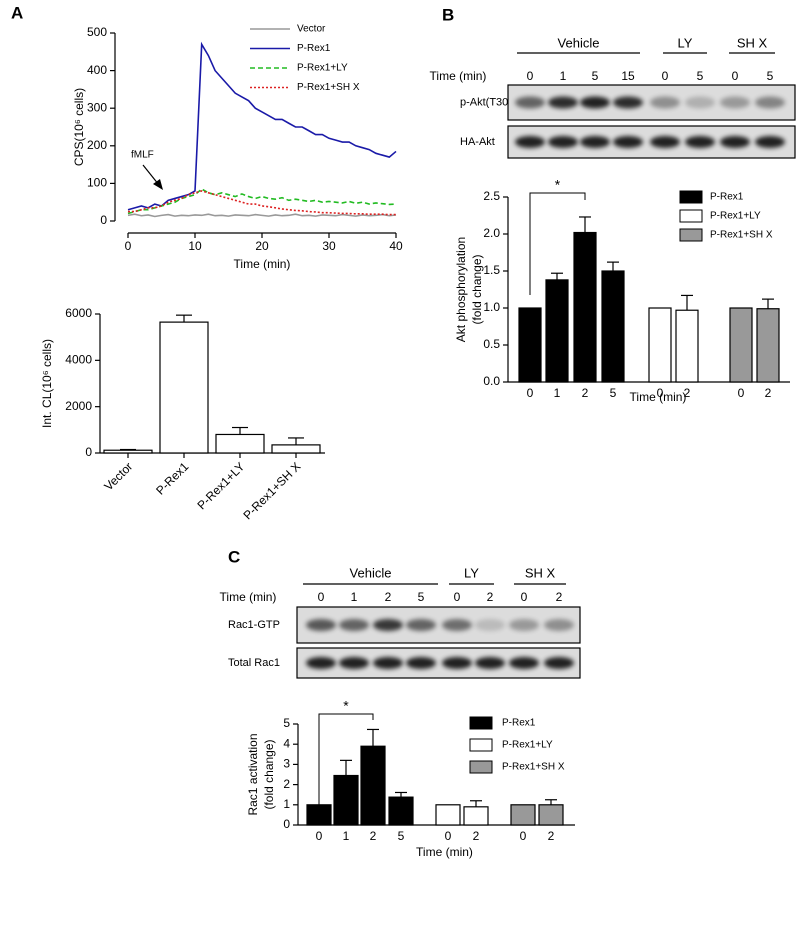  What do you see at coordinates (97, 183) in the screenshot?
I see `y-tick-label: 100` at bounding box center [97, 183].